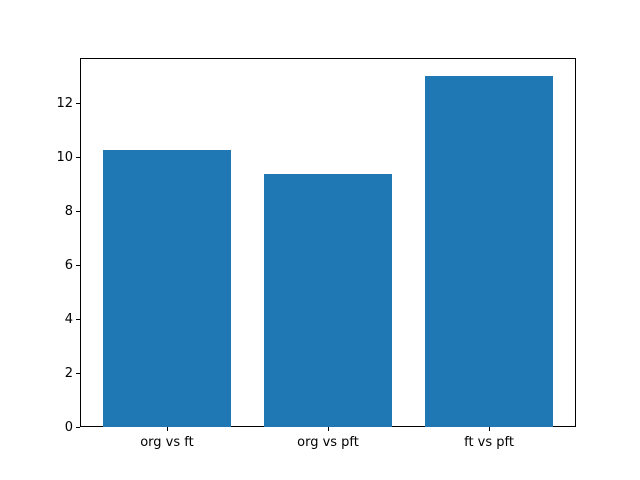  Describe the element at coordinates (328, 300) in the screenshot. I see `bar-org-vs-pft` at that location.